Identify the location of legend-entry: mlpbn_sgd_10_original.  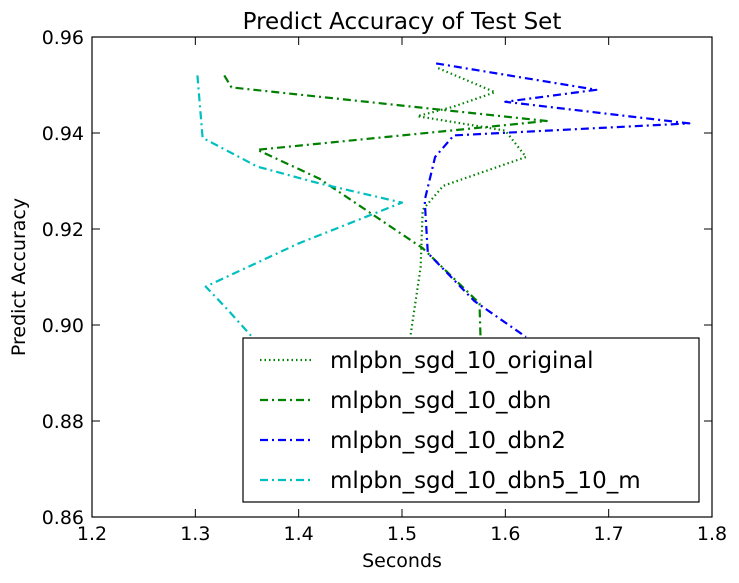
(427, 361).